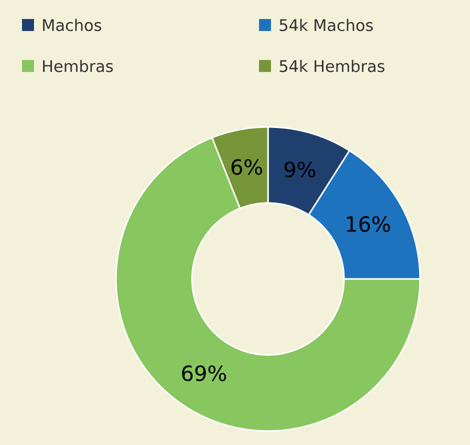 The height and width of the screenshot is (445, 470). I want to click on legend-label: 54k Machos, so click(326, 25).